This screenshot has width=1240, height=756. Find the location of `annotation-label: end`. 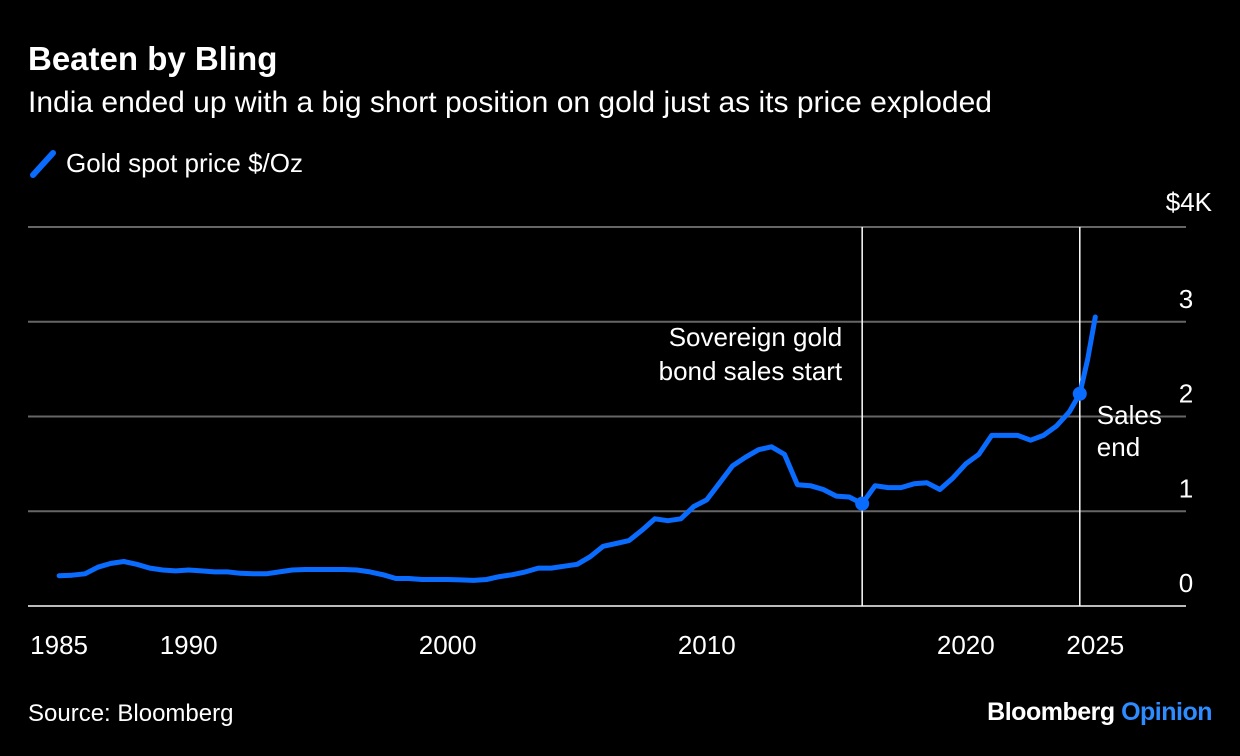

annotation-label: end is located at coordinates (1118, 447).